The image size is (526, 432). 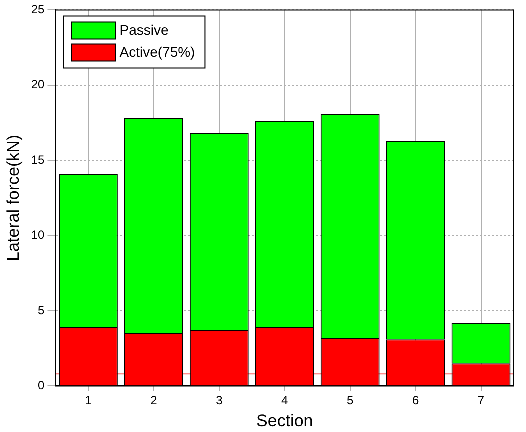 What do you see at coordinates (220, 401) in the screenshot?
I see `x-tick-label: 3` at bounding box center [220, 401].